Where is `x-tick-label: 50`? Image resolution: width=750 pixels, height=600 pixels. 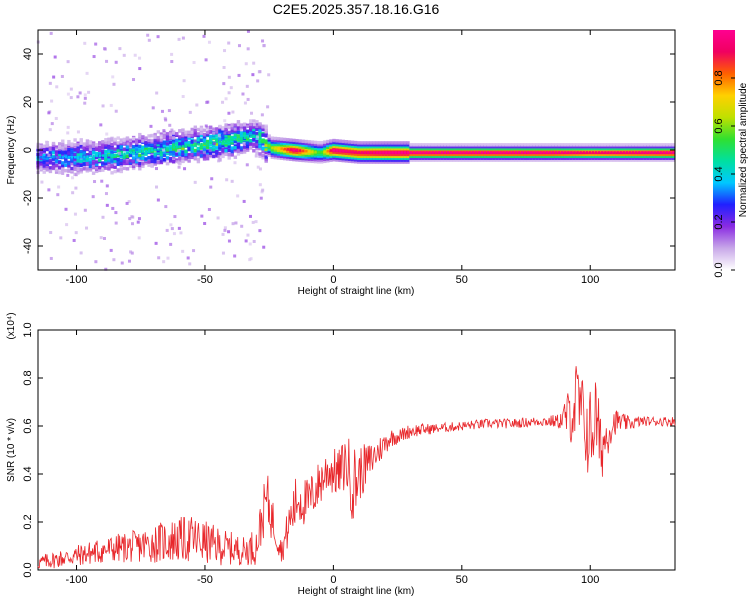
x-tick-label: 50 is located at coordinates (462, 280).